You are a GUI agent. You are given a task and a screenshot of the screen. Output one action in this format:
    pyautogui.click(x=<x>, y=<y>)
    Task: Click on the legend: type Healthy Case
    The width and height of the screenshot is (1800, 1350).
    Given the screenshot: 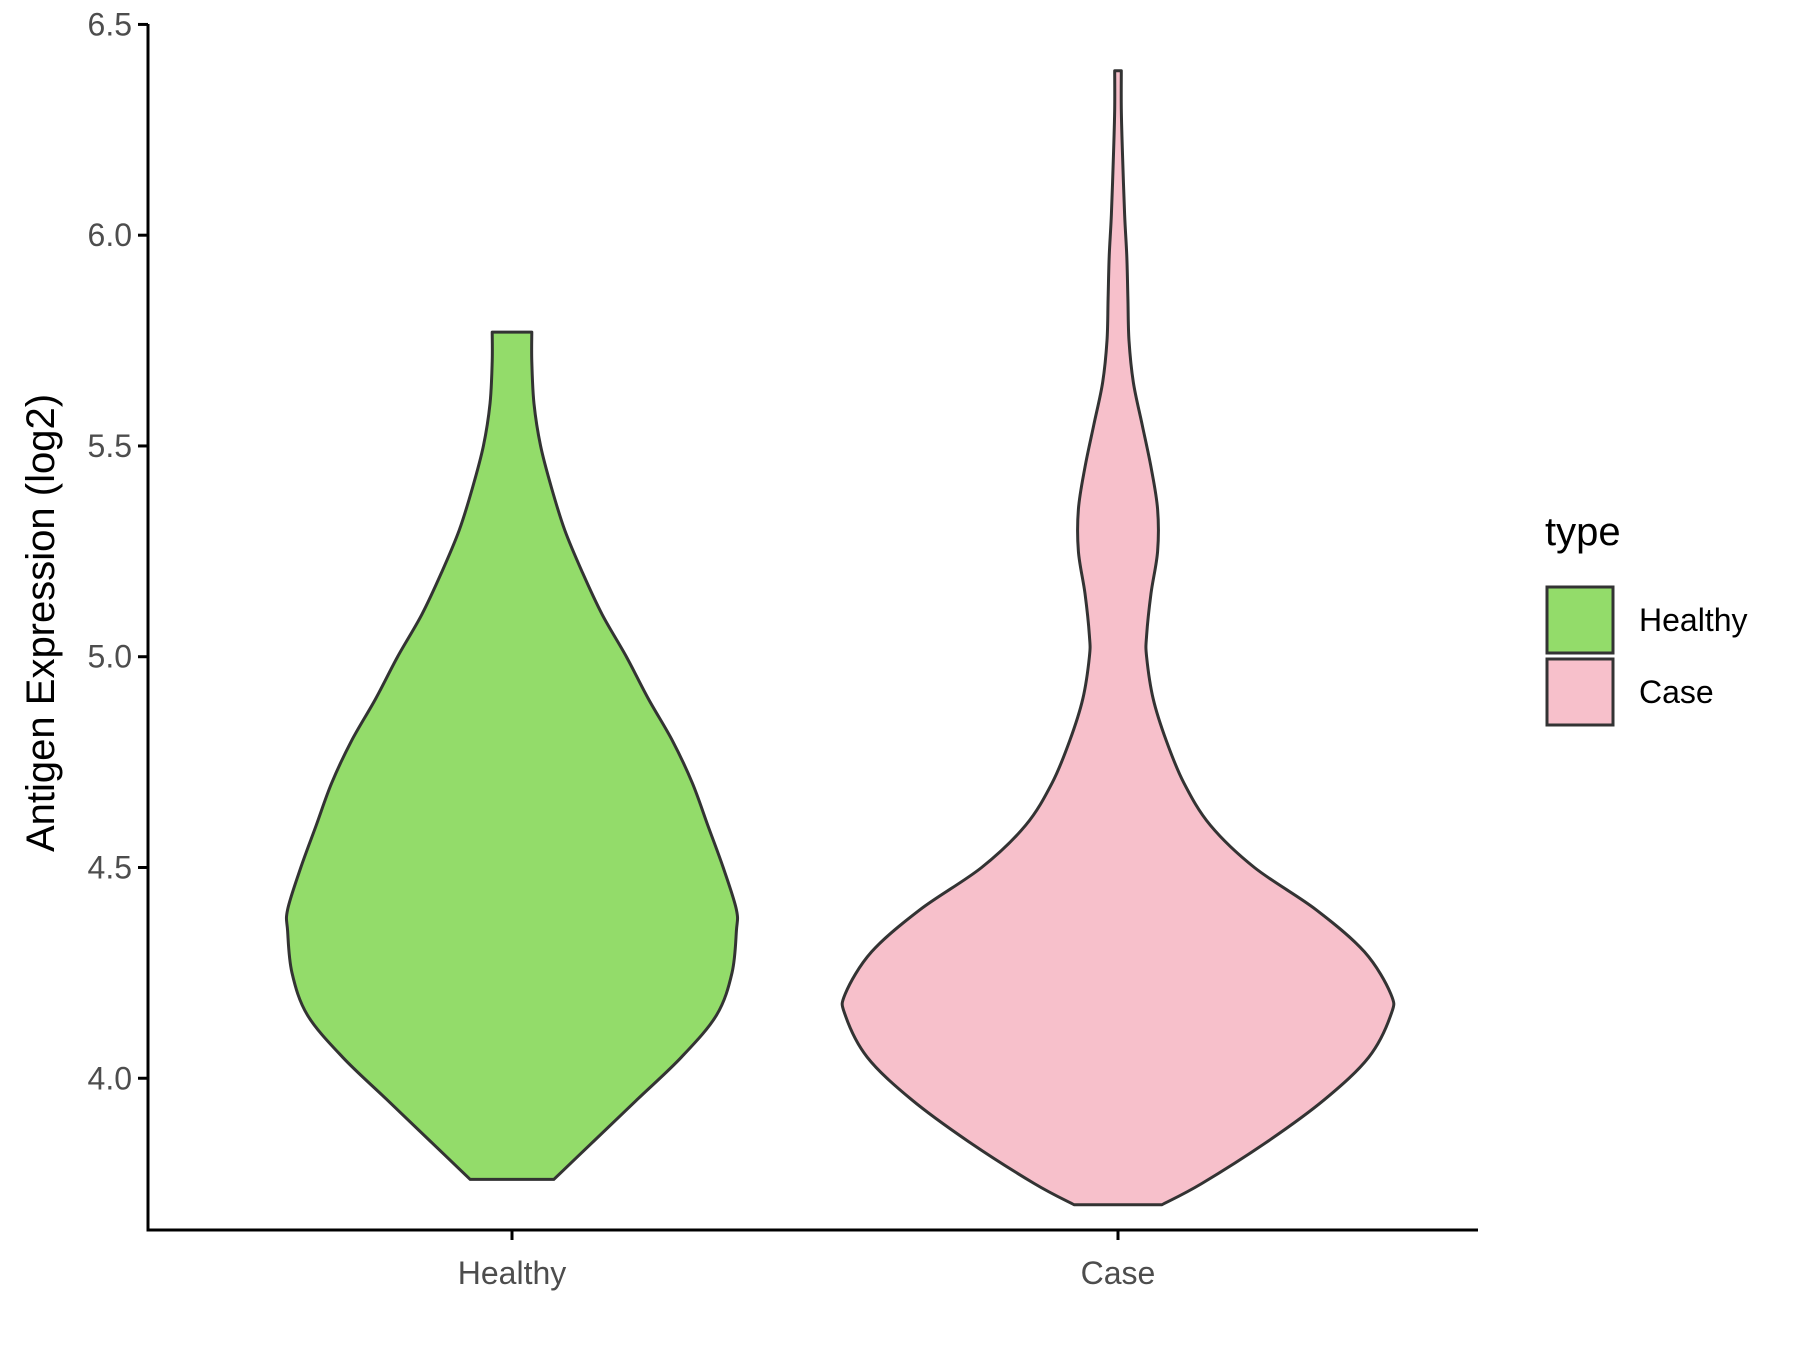 What is the action you would take?
    pyautogui.click(x=1646, y=618)
    